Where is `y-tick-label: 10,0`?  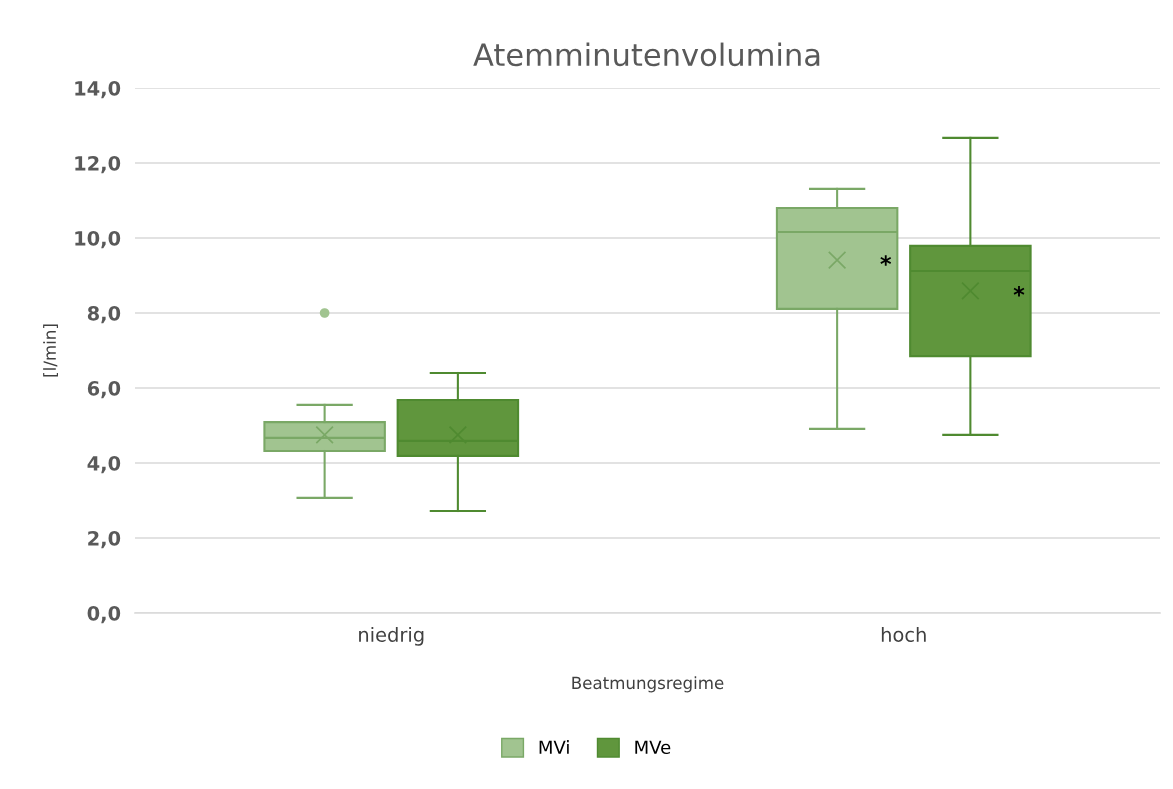 y-tick-label: 10,0 is located at coordinates (98, 239).